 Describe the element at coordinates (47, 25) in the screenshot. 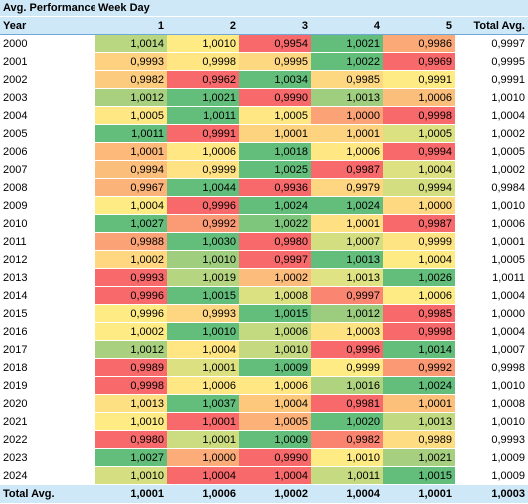

I see `row-label-header: Year` at that location.